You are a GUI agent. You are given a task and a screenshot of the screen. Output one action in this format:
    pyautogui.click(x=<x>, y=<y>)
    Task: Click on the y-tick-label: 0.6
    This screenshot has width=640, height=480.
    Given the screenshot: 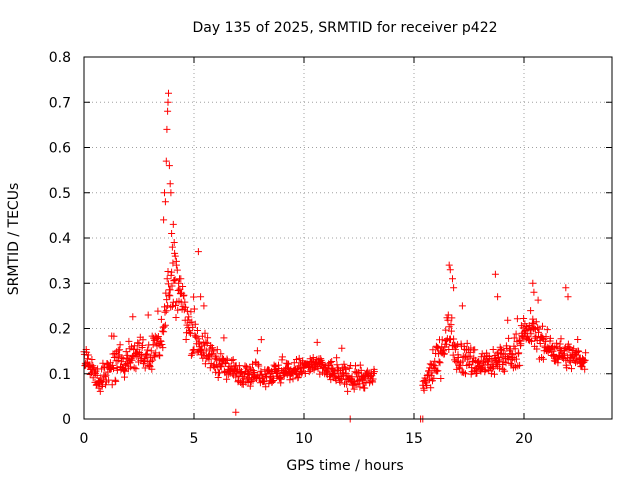 What is the action you would take?
    pyautogui.click(x=60, y=149)
    